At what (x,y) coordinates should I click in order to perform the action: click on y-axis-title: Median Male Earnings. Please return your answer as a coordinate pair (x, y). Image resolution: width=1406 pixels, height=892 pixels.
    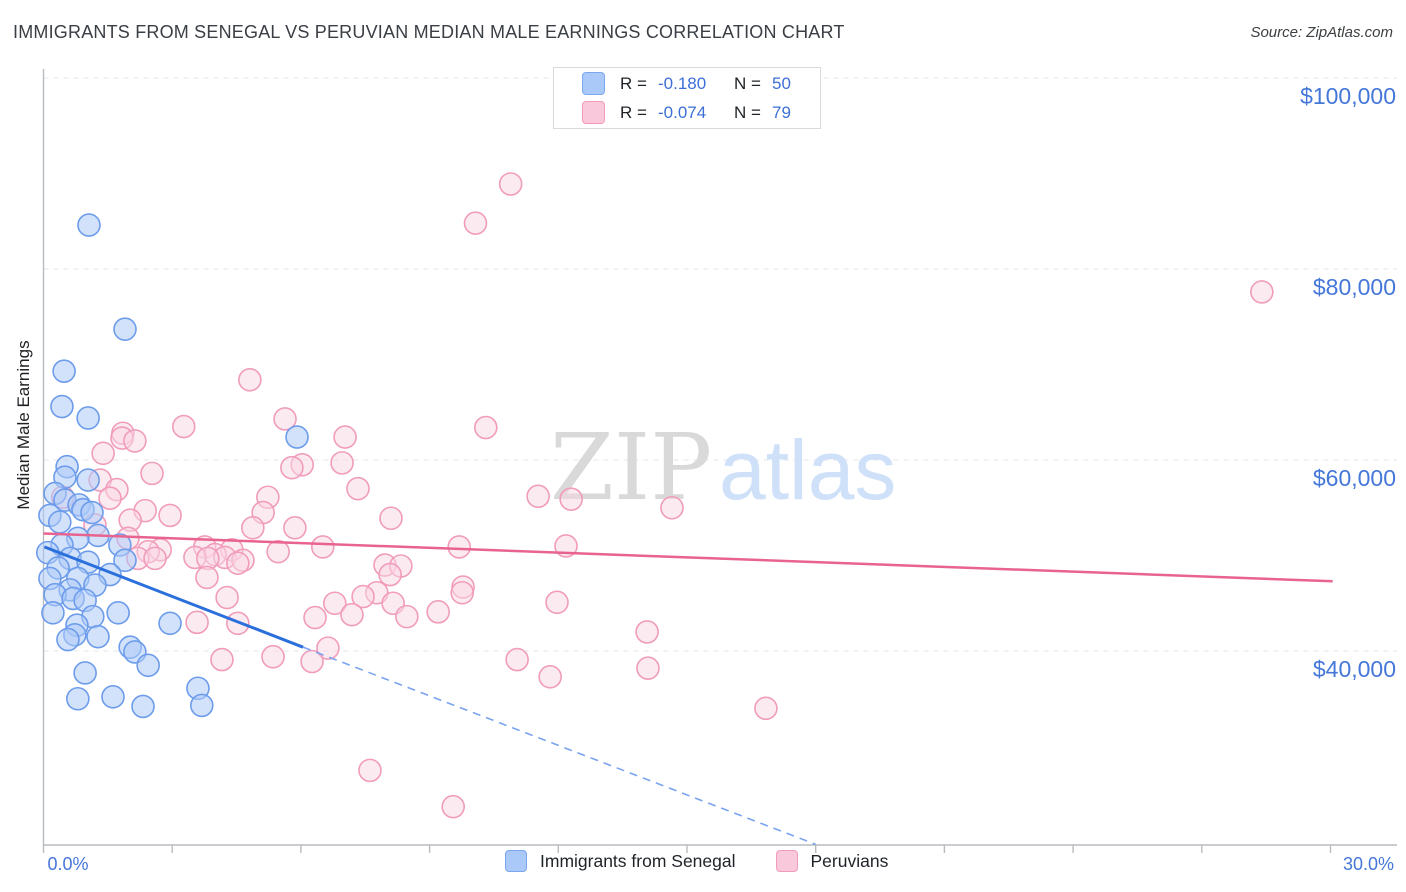
    Looking at the image, I should click on (23, 425).